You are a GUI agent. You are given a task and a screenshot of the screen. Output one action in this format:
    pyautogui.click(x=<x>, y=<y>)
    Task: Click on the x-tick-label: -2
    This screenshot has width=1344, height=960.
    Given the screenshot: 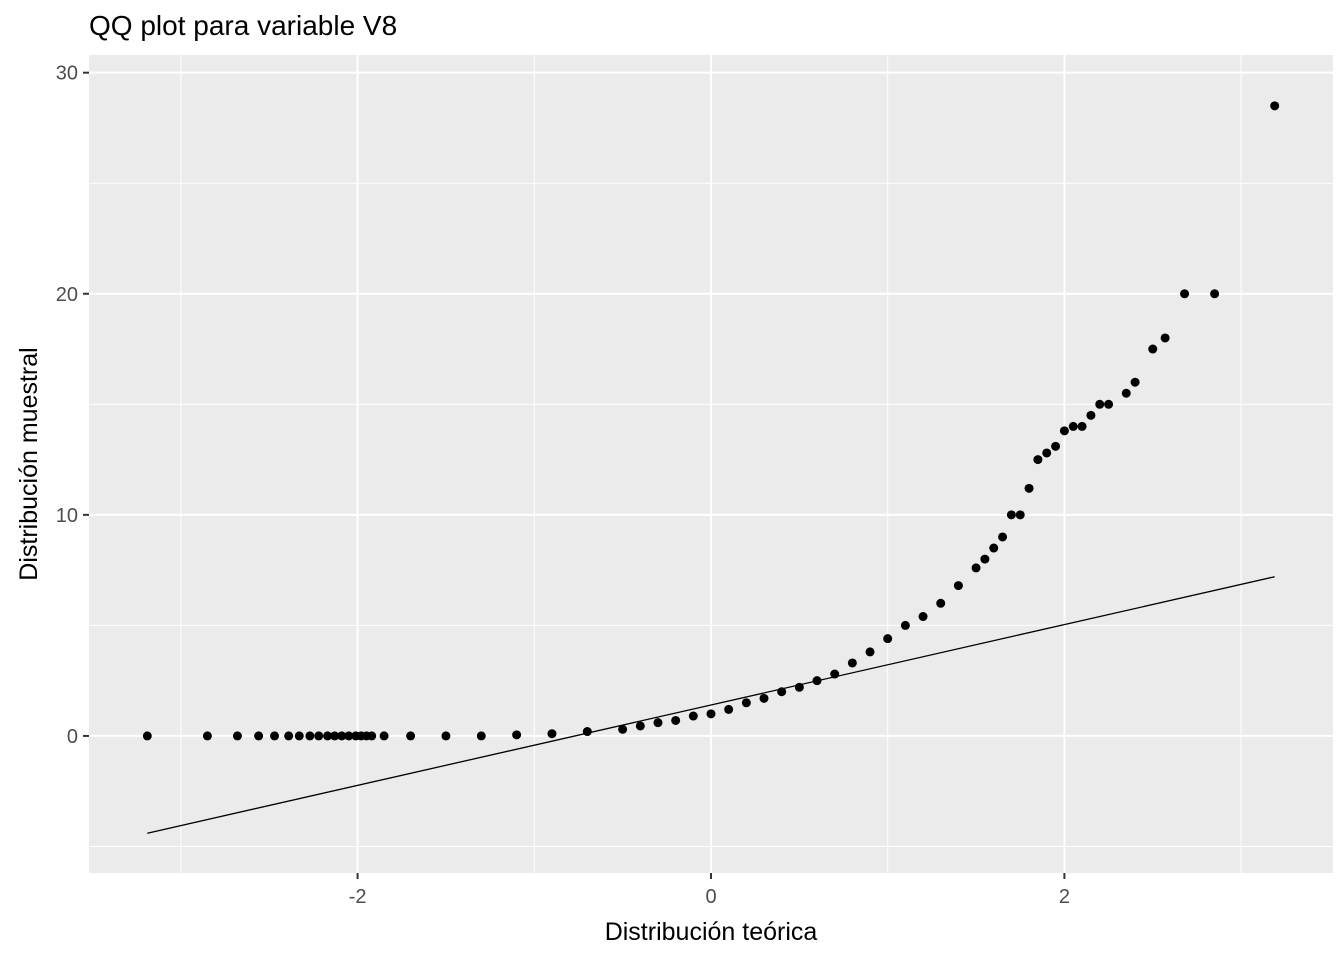 What is the action you would take?
    pyautogui.click(x=358, y=897)
    